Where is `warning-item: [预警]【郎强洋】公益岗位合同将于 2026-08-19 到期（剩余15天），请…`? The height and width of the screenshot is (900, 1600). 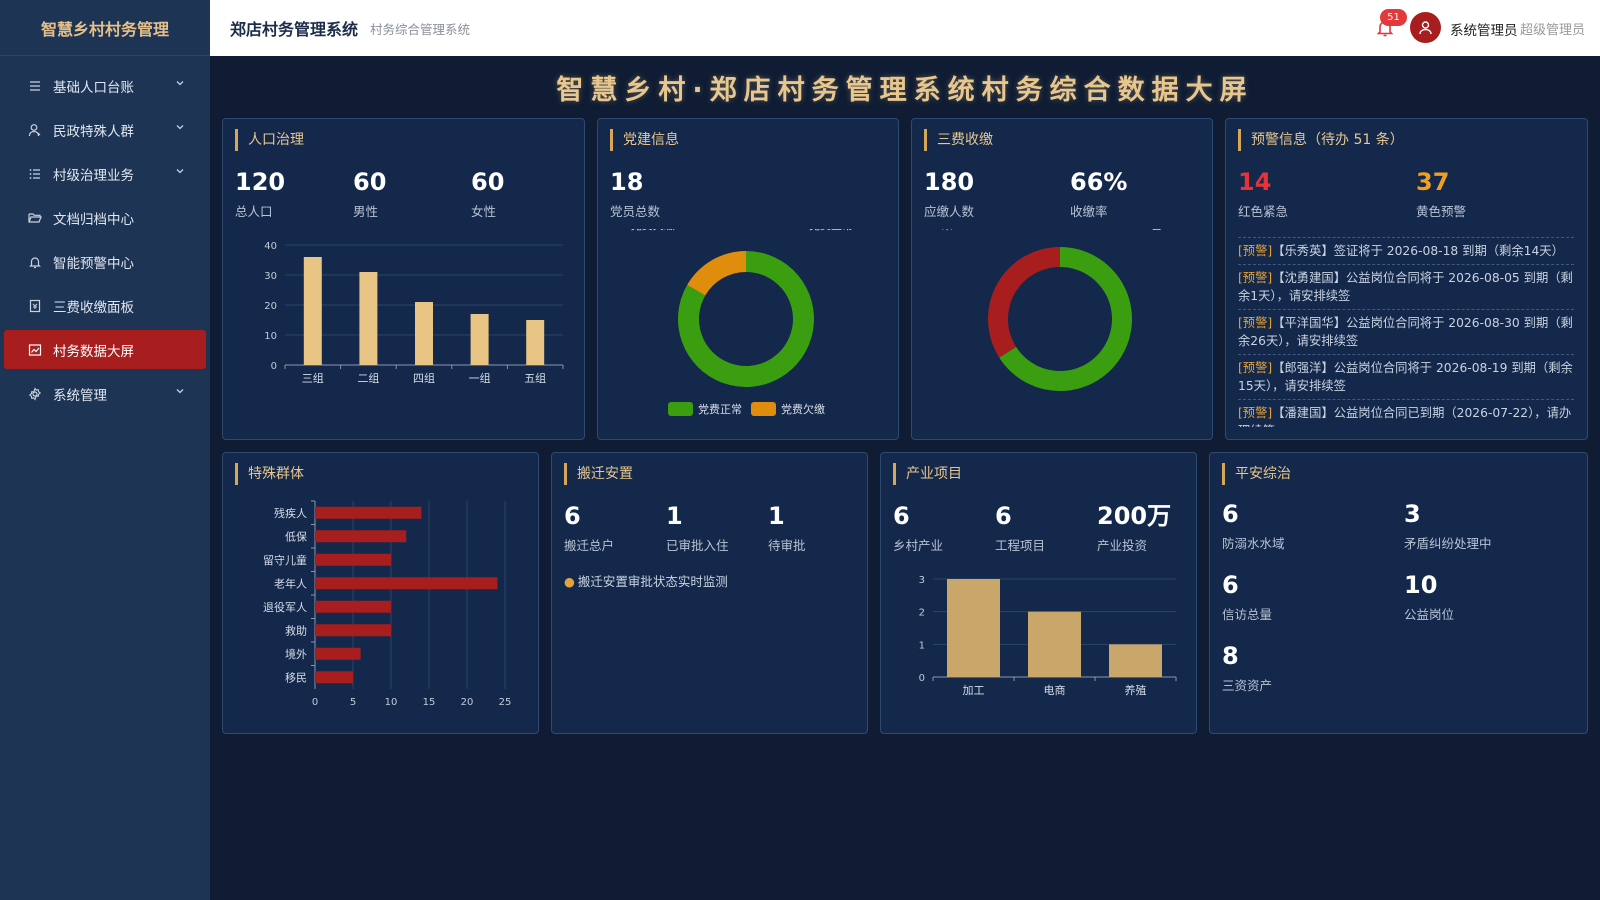
warning-item: [预警]【郎强洋】公益岗位合同将于 2026-08-19 到期（剩余15天），请… is located at coordinates (1406, 376).